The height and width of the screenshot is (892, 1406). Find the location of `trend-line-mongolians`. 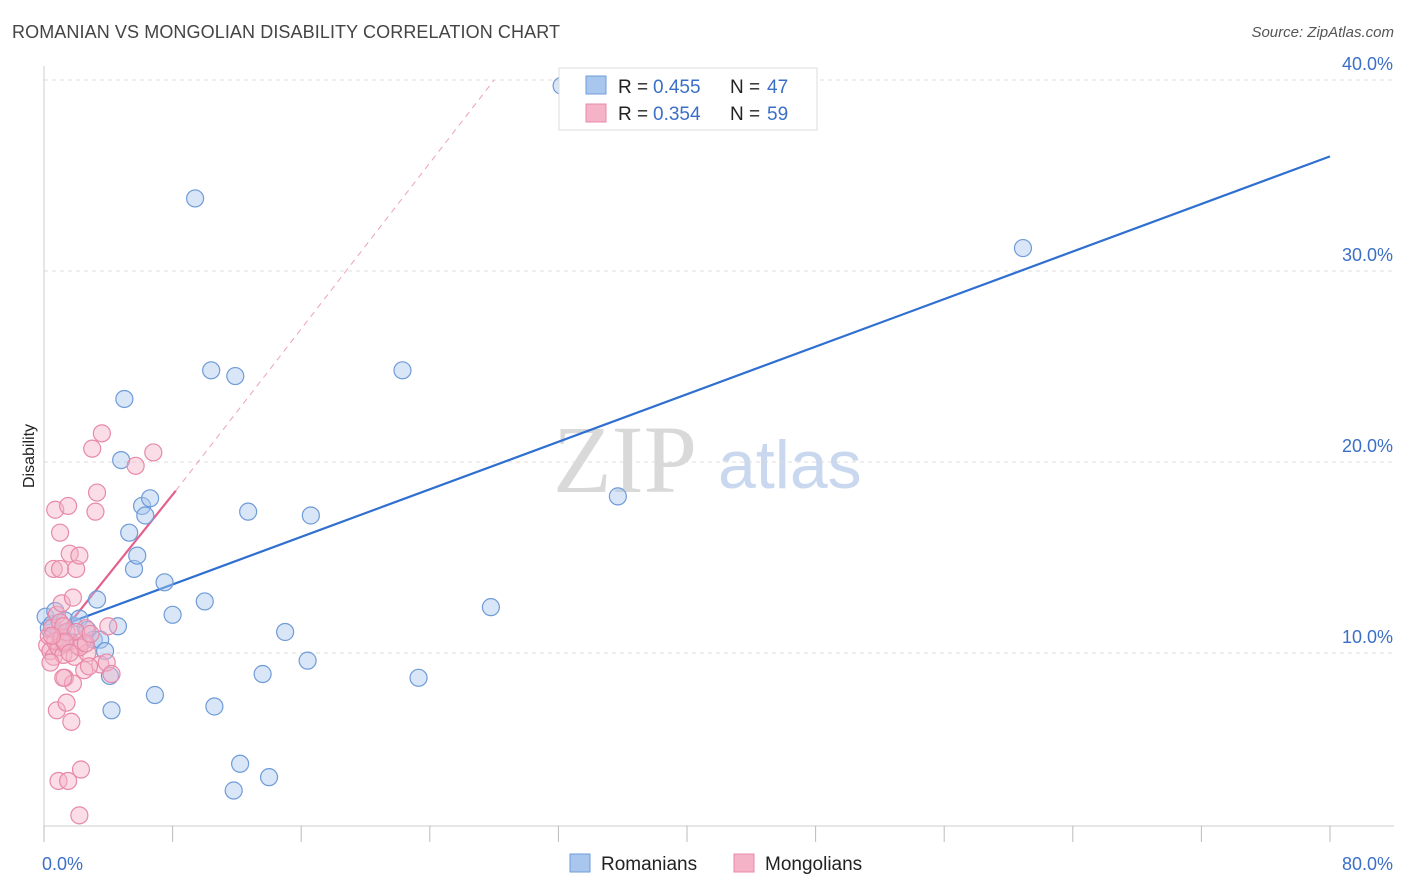

trend-line-mongolians is located at coordinates (112, 569).